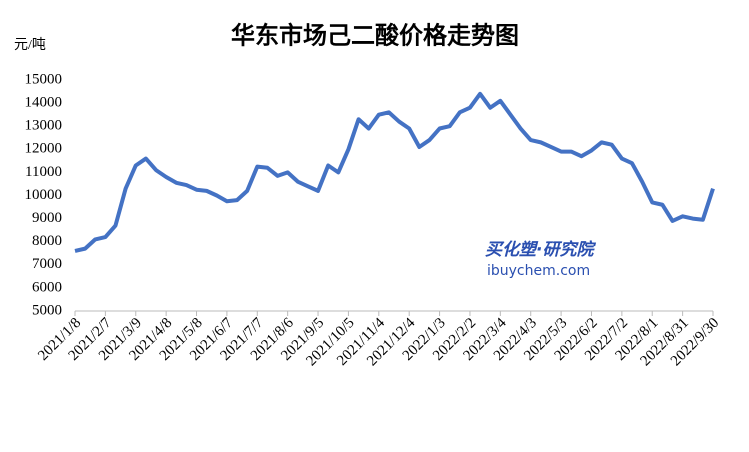 This screenshot has width=749, height=452. I want to click on y-tick-label: 9000, so click(47, 218).